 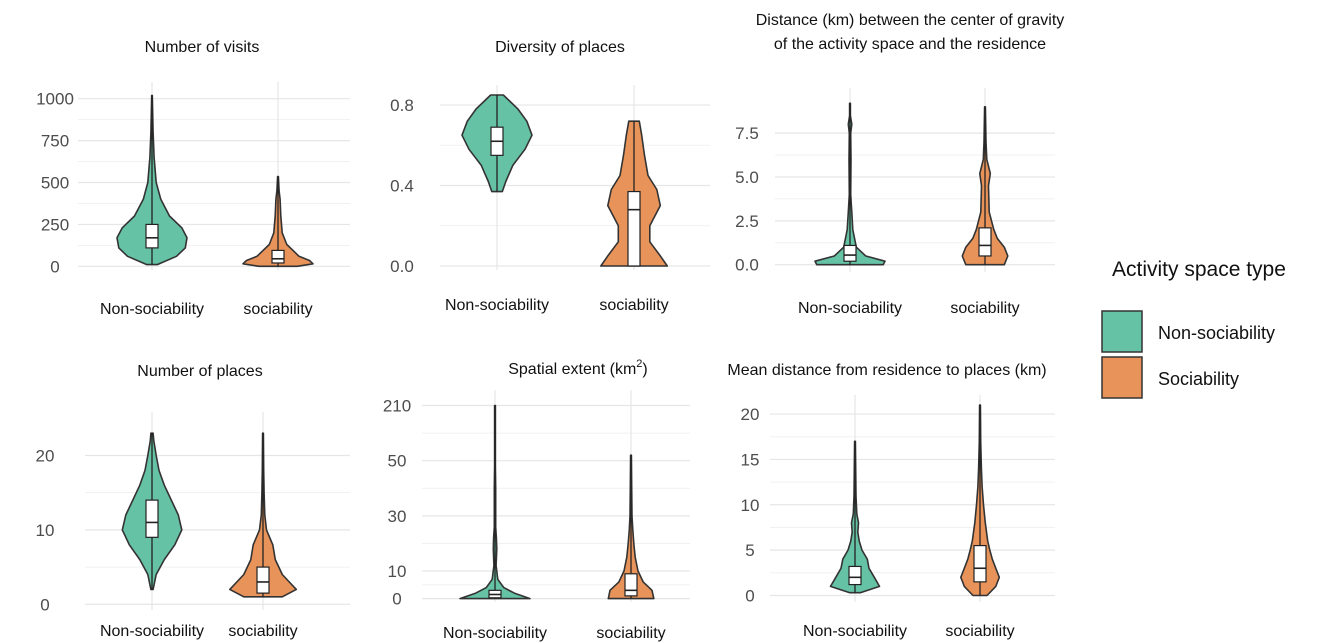 What do you see at coordinates (397, 461) in the screenshot?
I see `y-tick-label: 50` at bounding box center [397, 461].